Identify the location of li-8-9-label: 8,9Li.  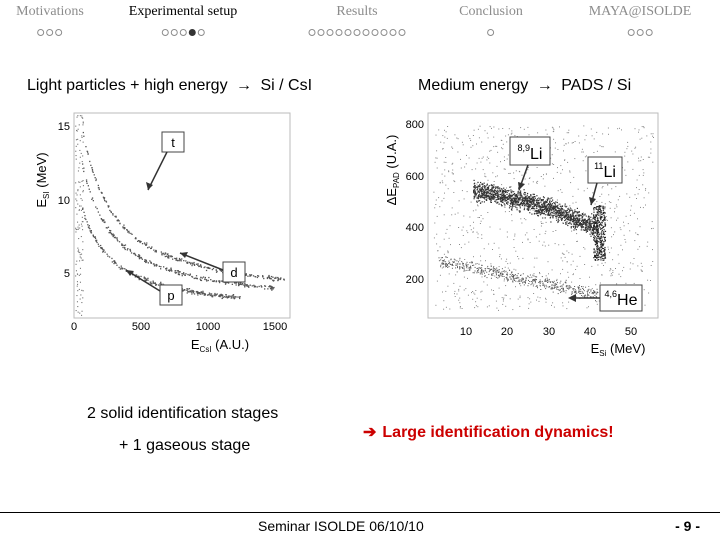
(530, 153).